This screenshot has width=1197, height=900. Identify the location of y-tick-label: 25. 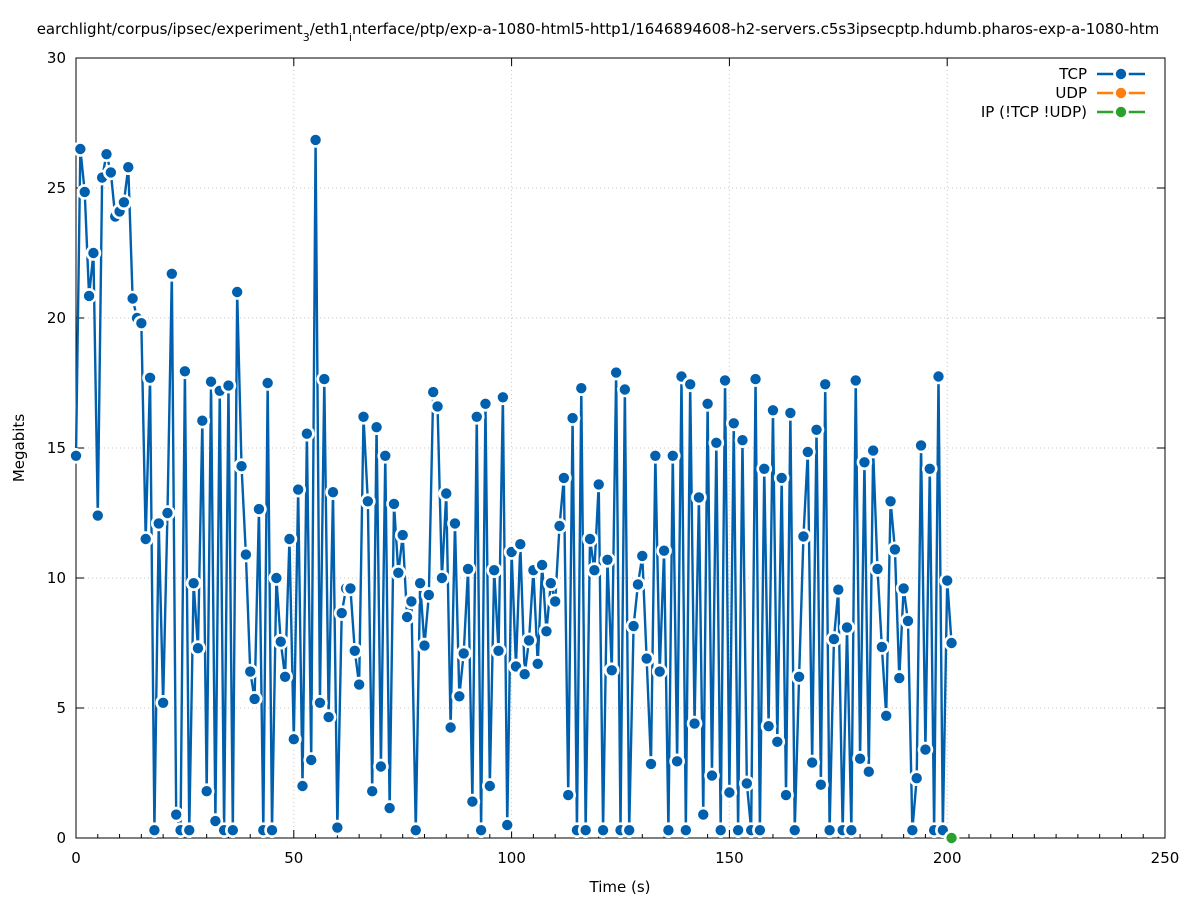
(56, 188).